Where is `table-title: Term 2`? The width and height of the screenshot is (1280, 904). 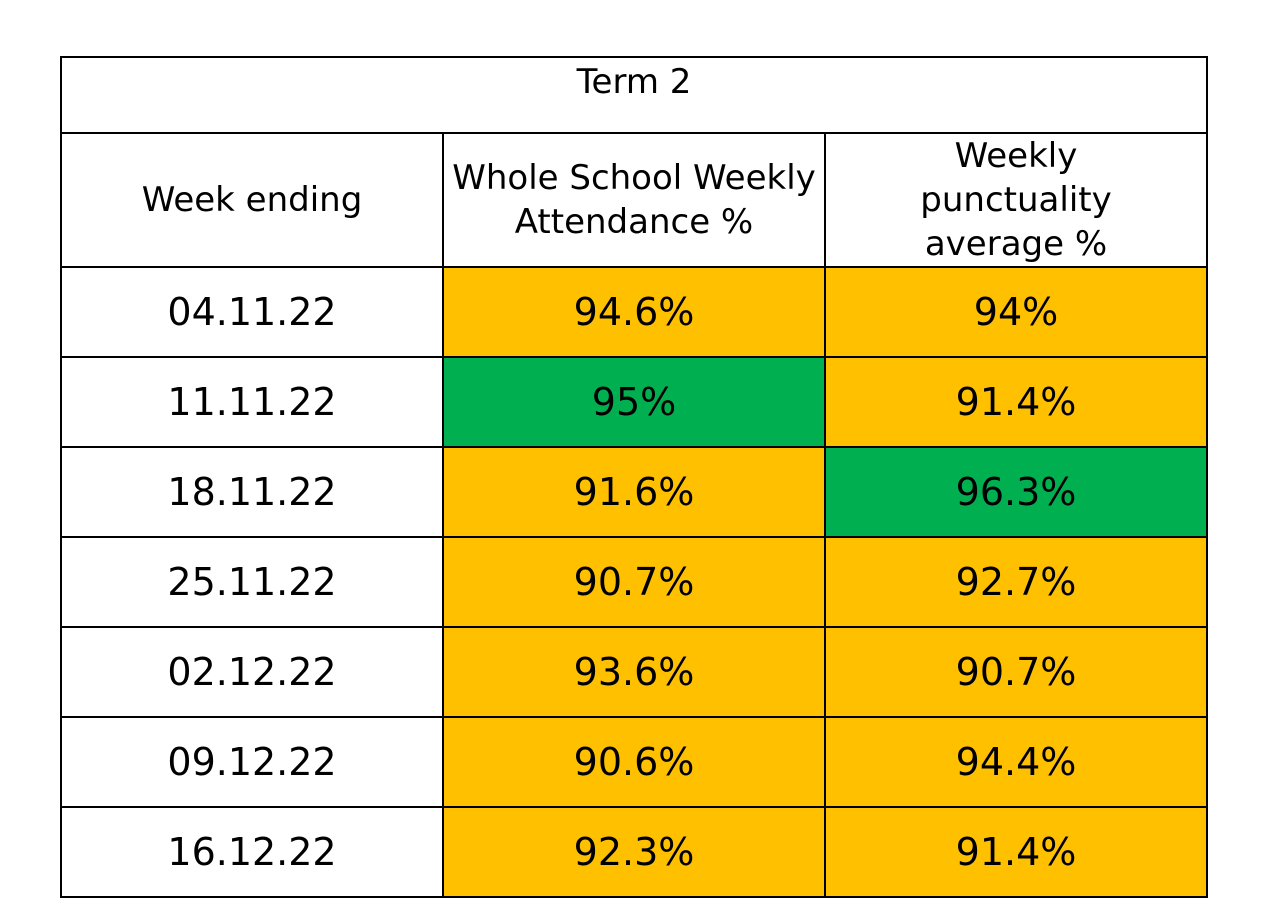 table-title: Term 2 is located at coordinates (634, 95).